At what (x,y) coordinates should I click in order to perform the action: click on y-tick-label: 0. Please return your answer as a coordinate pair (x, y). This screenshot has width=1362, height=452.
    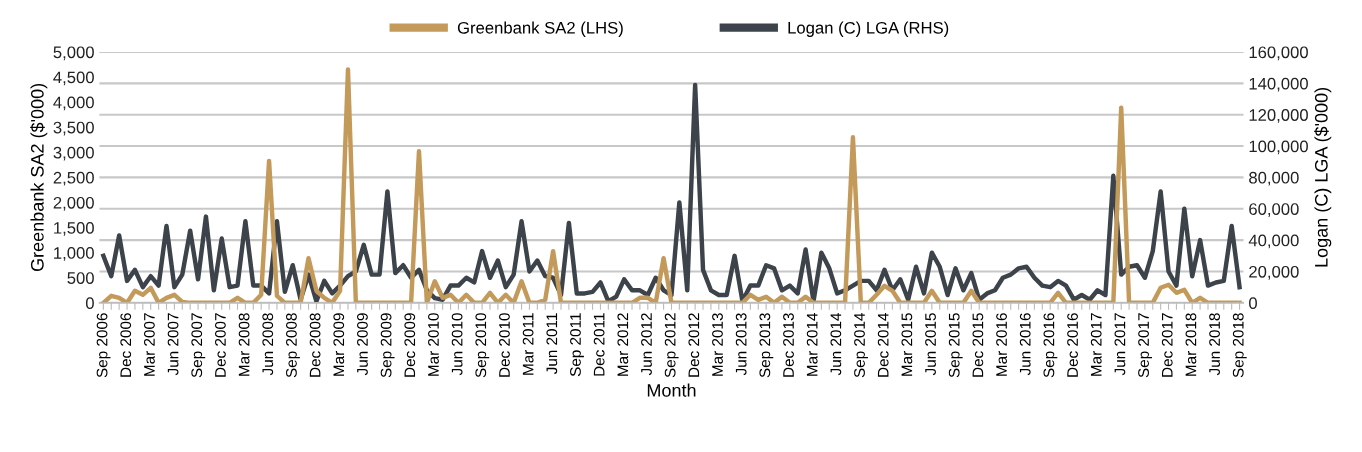
    Looking at the image, I should click on (89, 303).